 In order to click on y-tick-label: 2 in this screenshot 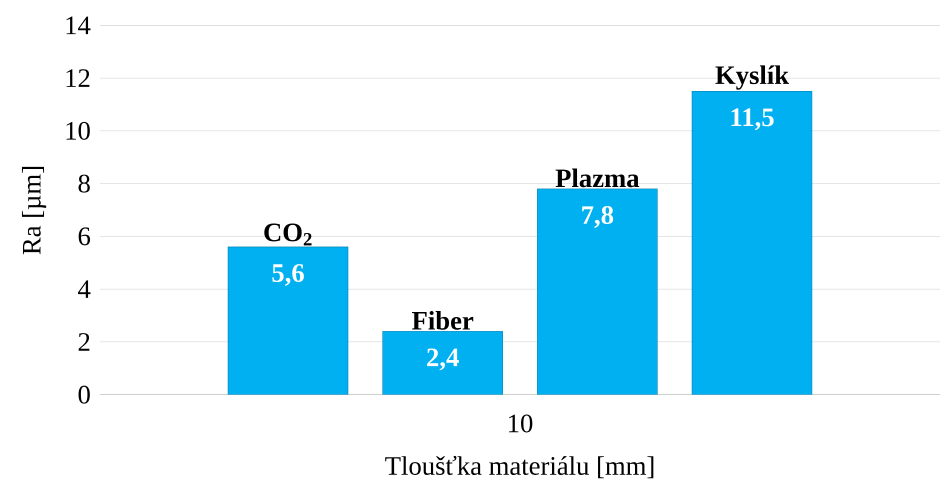, I will do `click(84, 342)`.